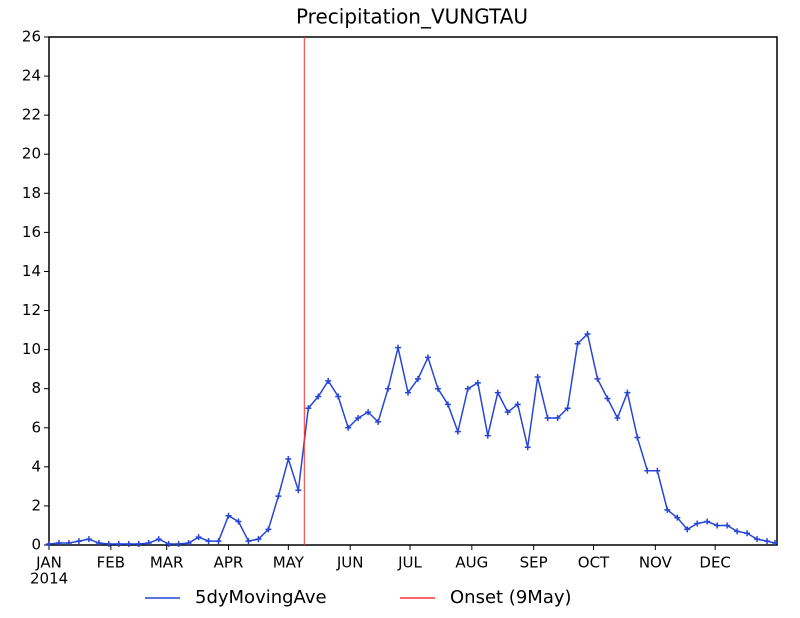 The width and height of the screenshot is (800, 618). What do you see at coordinates (350, 563) in the screenshot?
I see `x-tick-label: JUN` at bounding box center [350, 563].